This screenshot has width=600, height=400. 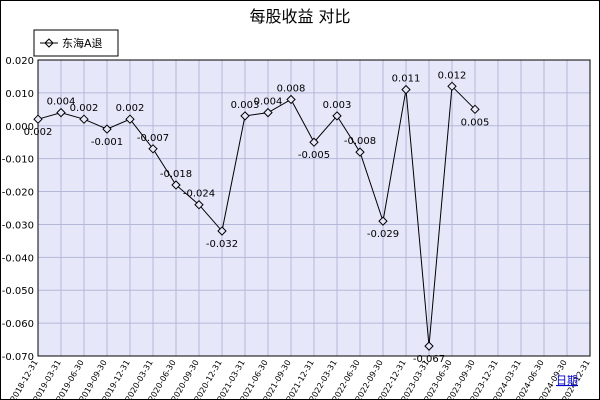 I want to click on legend: 东海A退, so click(x=76, y=43).